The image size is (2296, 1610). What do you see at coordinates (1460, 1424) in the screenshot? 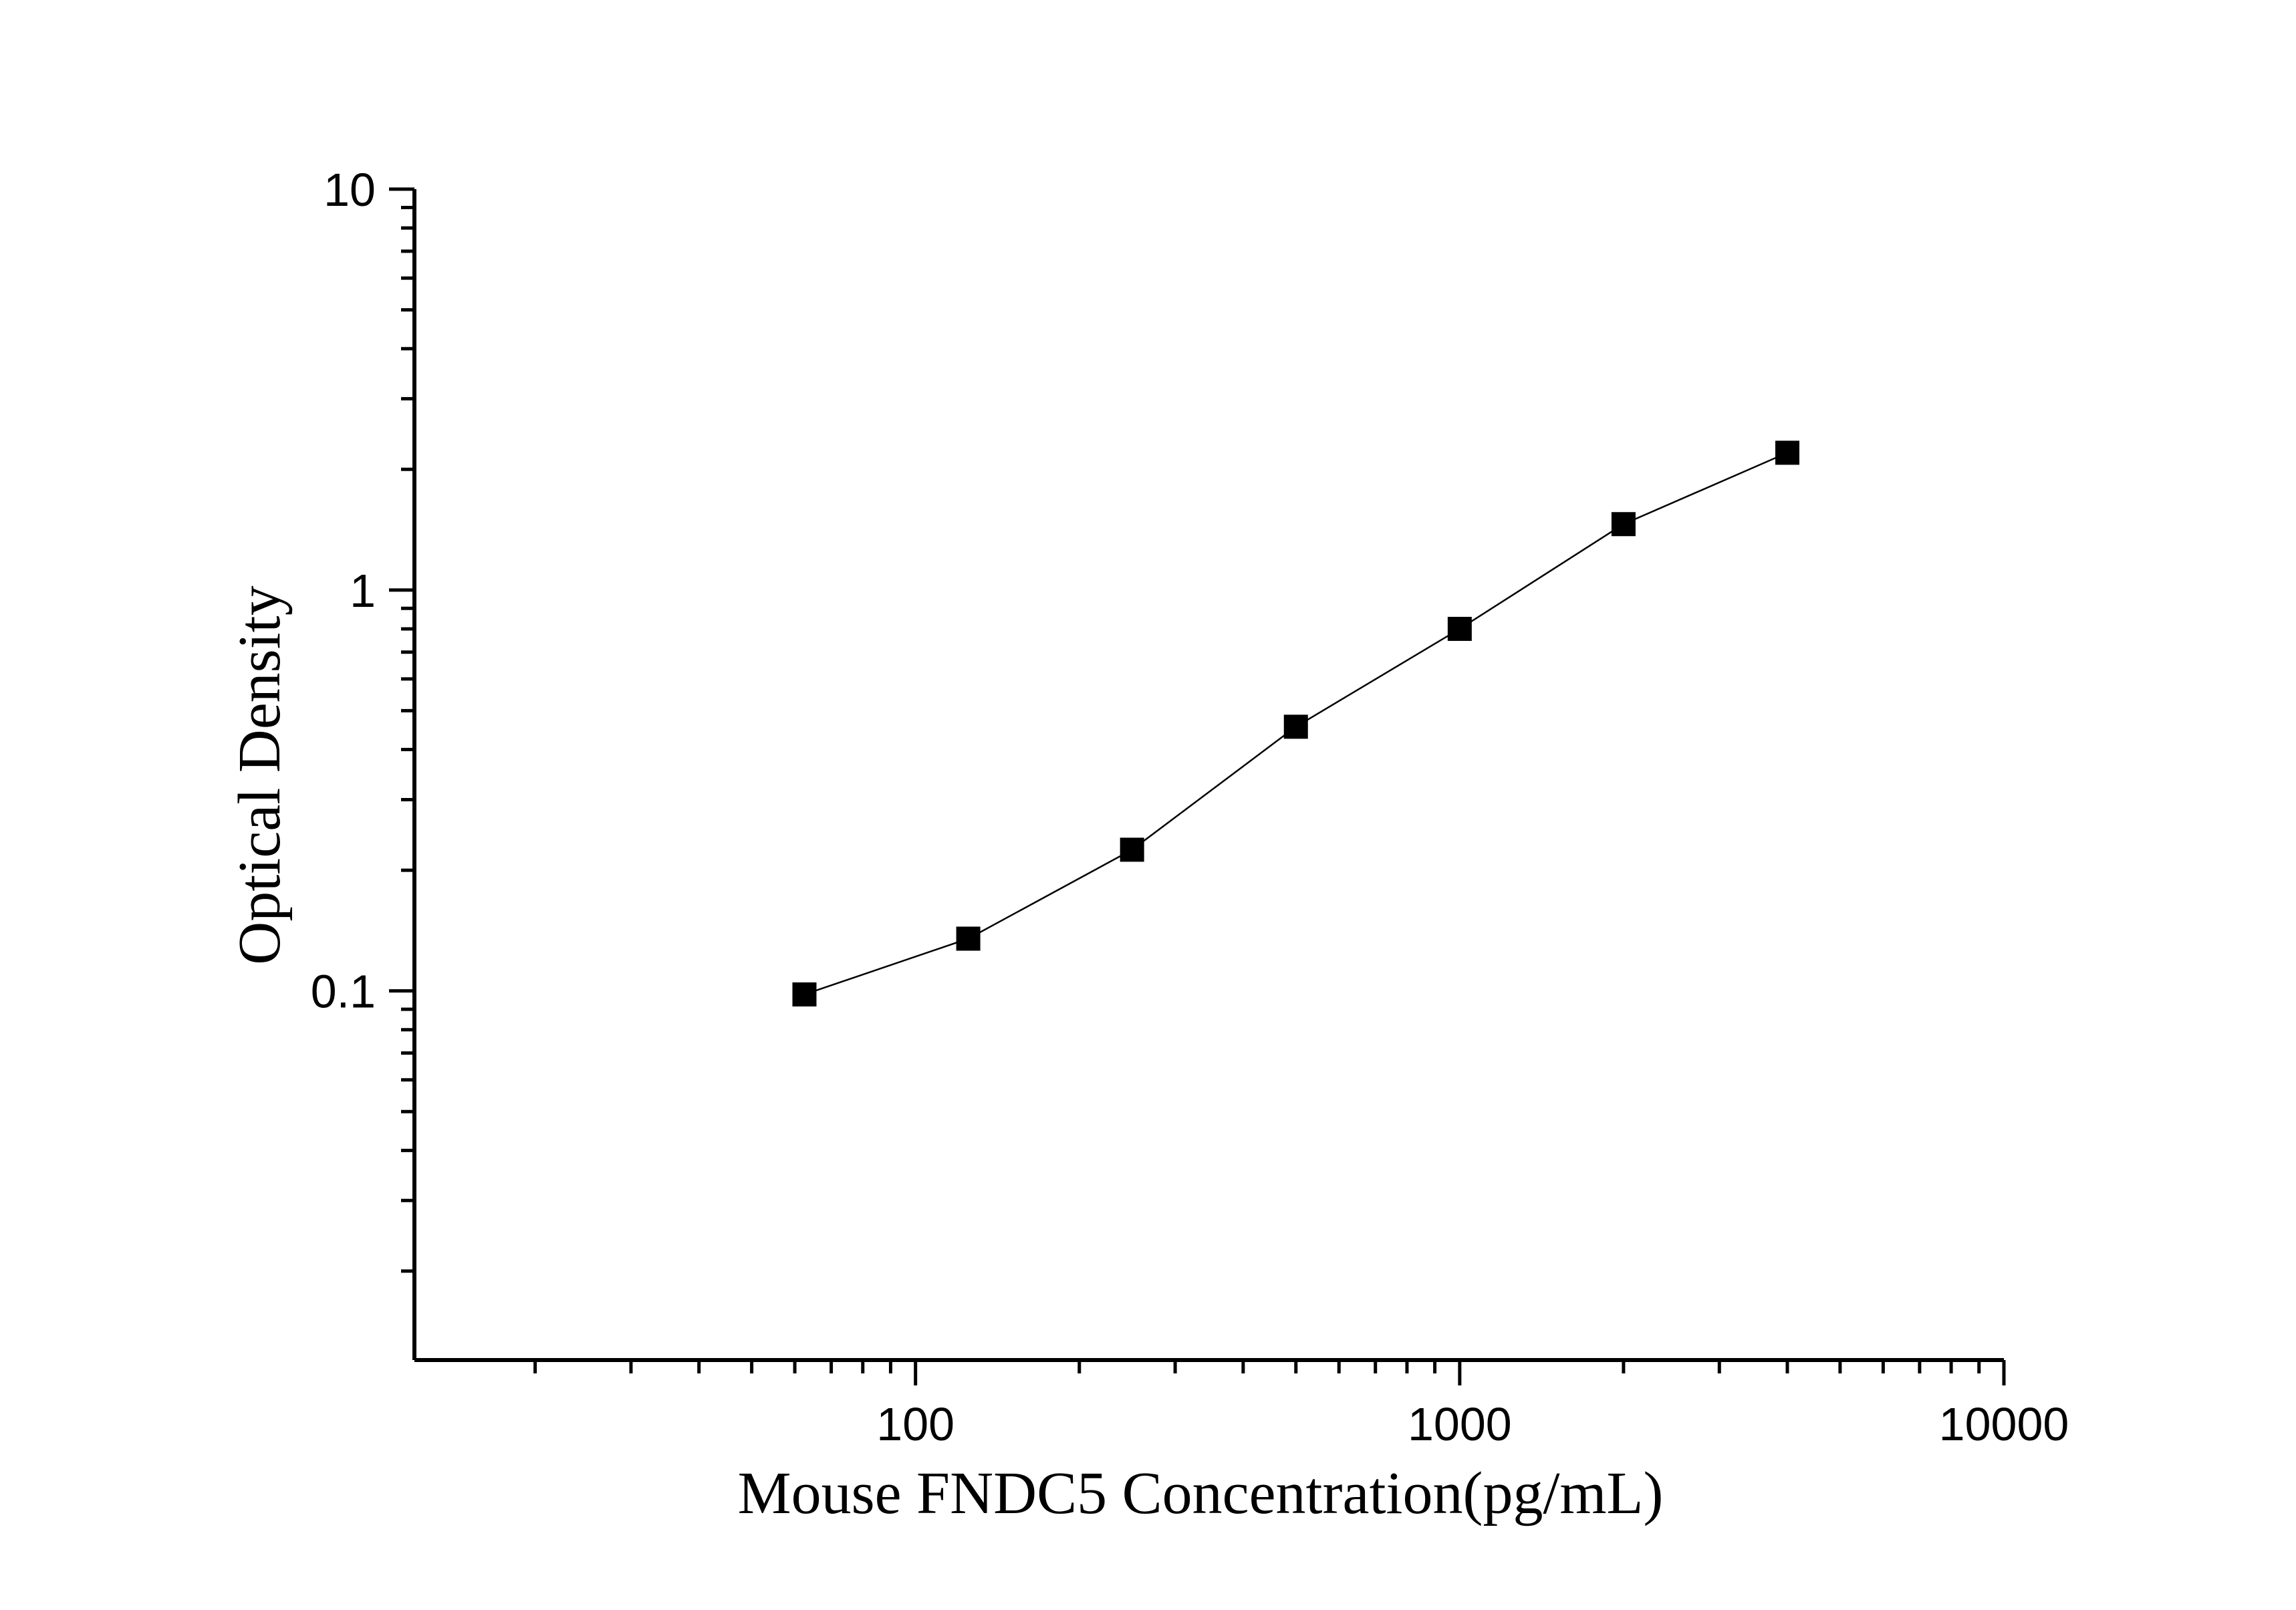
I see `x-tick-label: 1000` at bounding box center [1460, 1424].